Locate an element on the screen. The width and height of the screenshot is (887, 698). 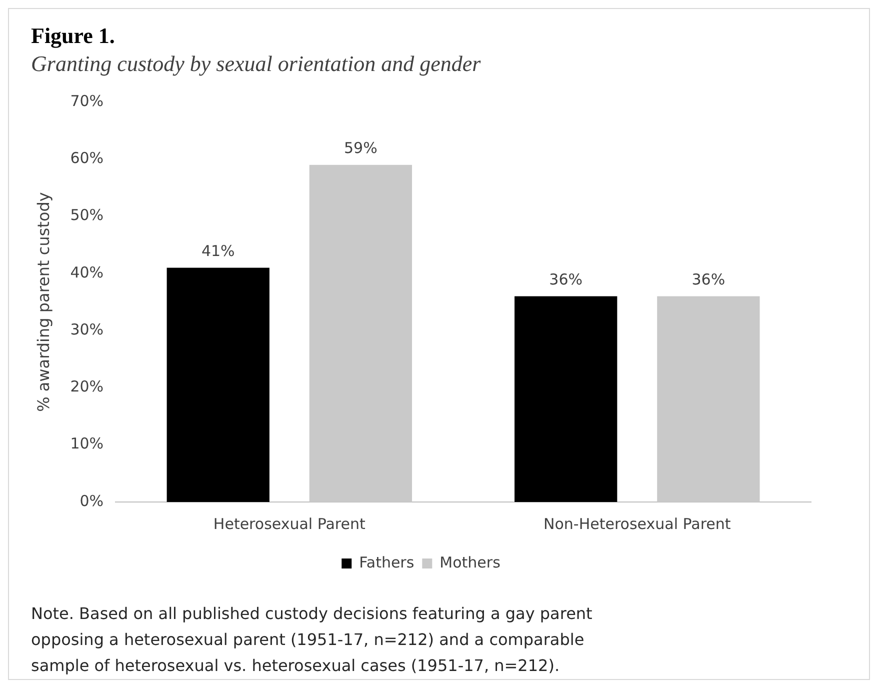
y-tick-label: 70% is located at coordinates (87, 101).